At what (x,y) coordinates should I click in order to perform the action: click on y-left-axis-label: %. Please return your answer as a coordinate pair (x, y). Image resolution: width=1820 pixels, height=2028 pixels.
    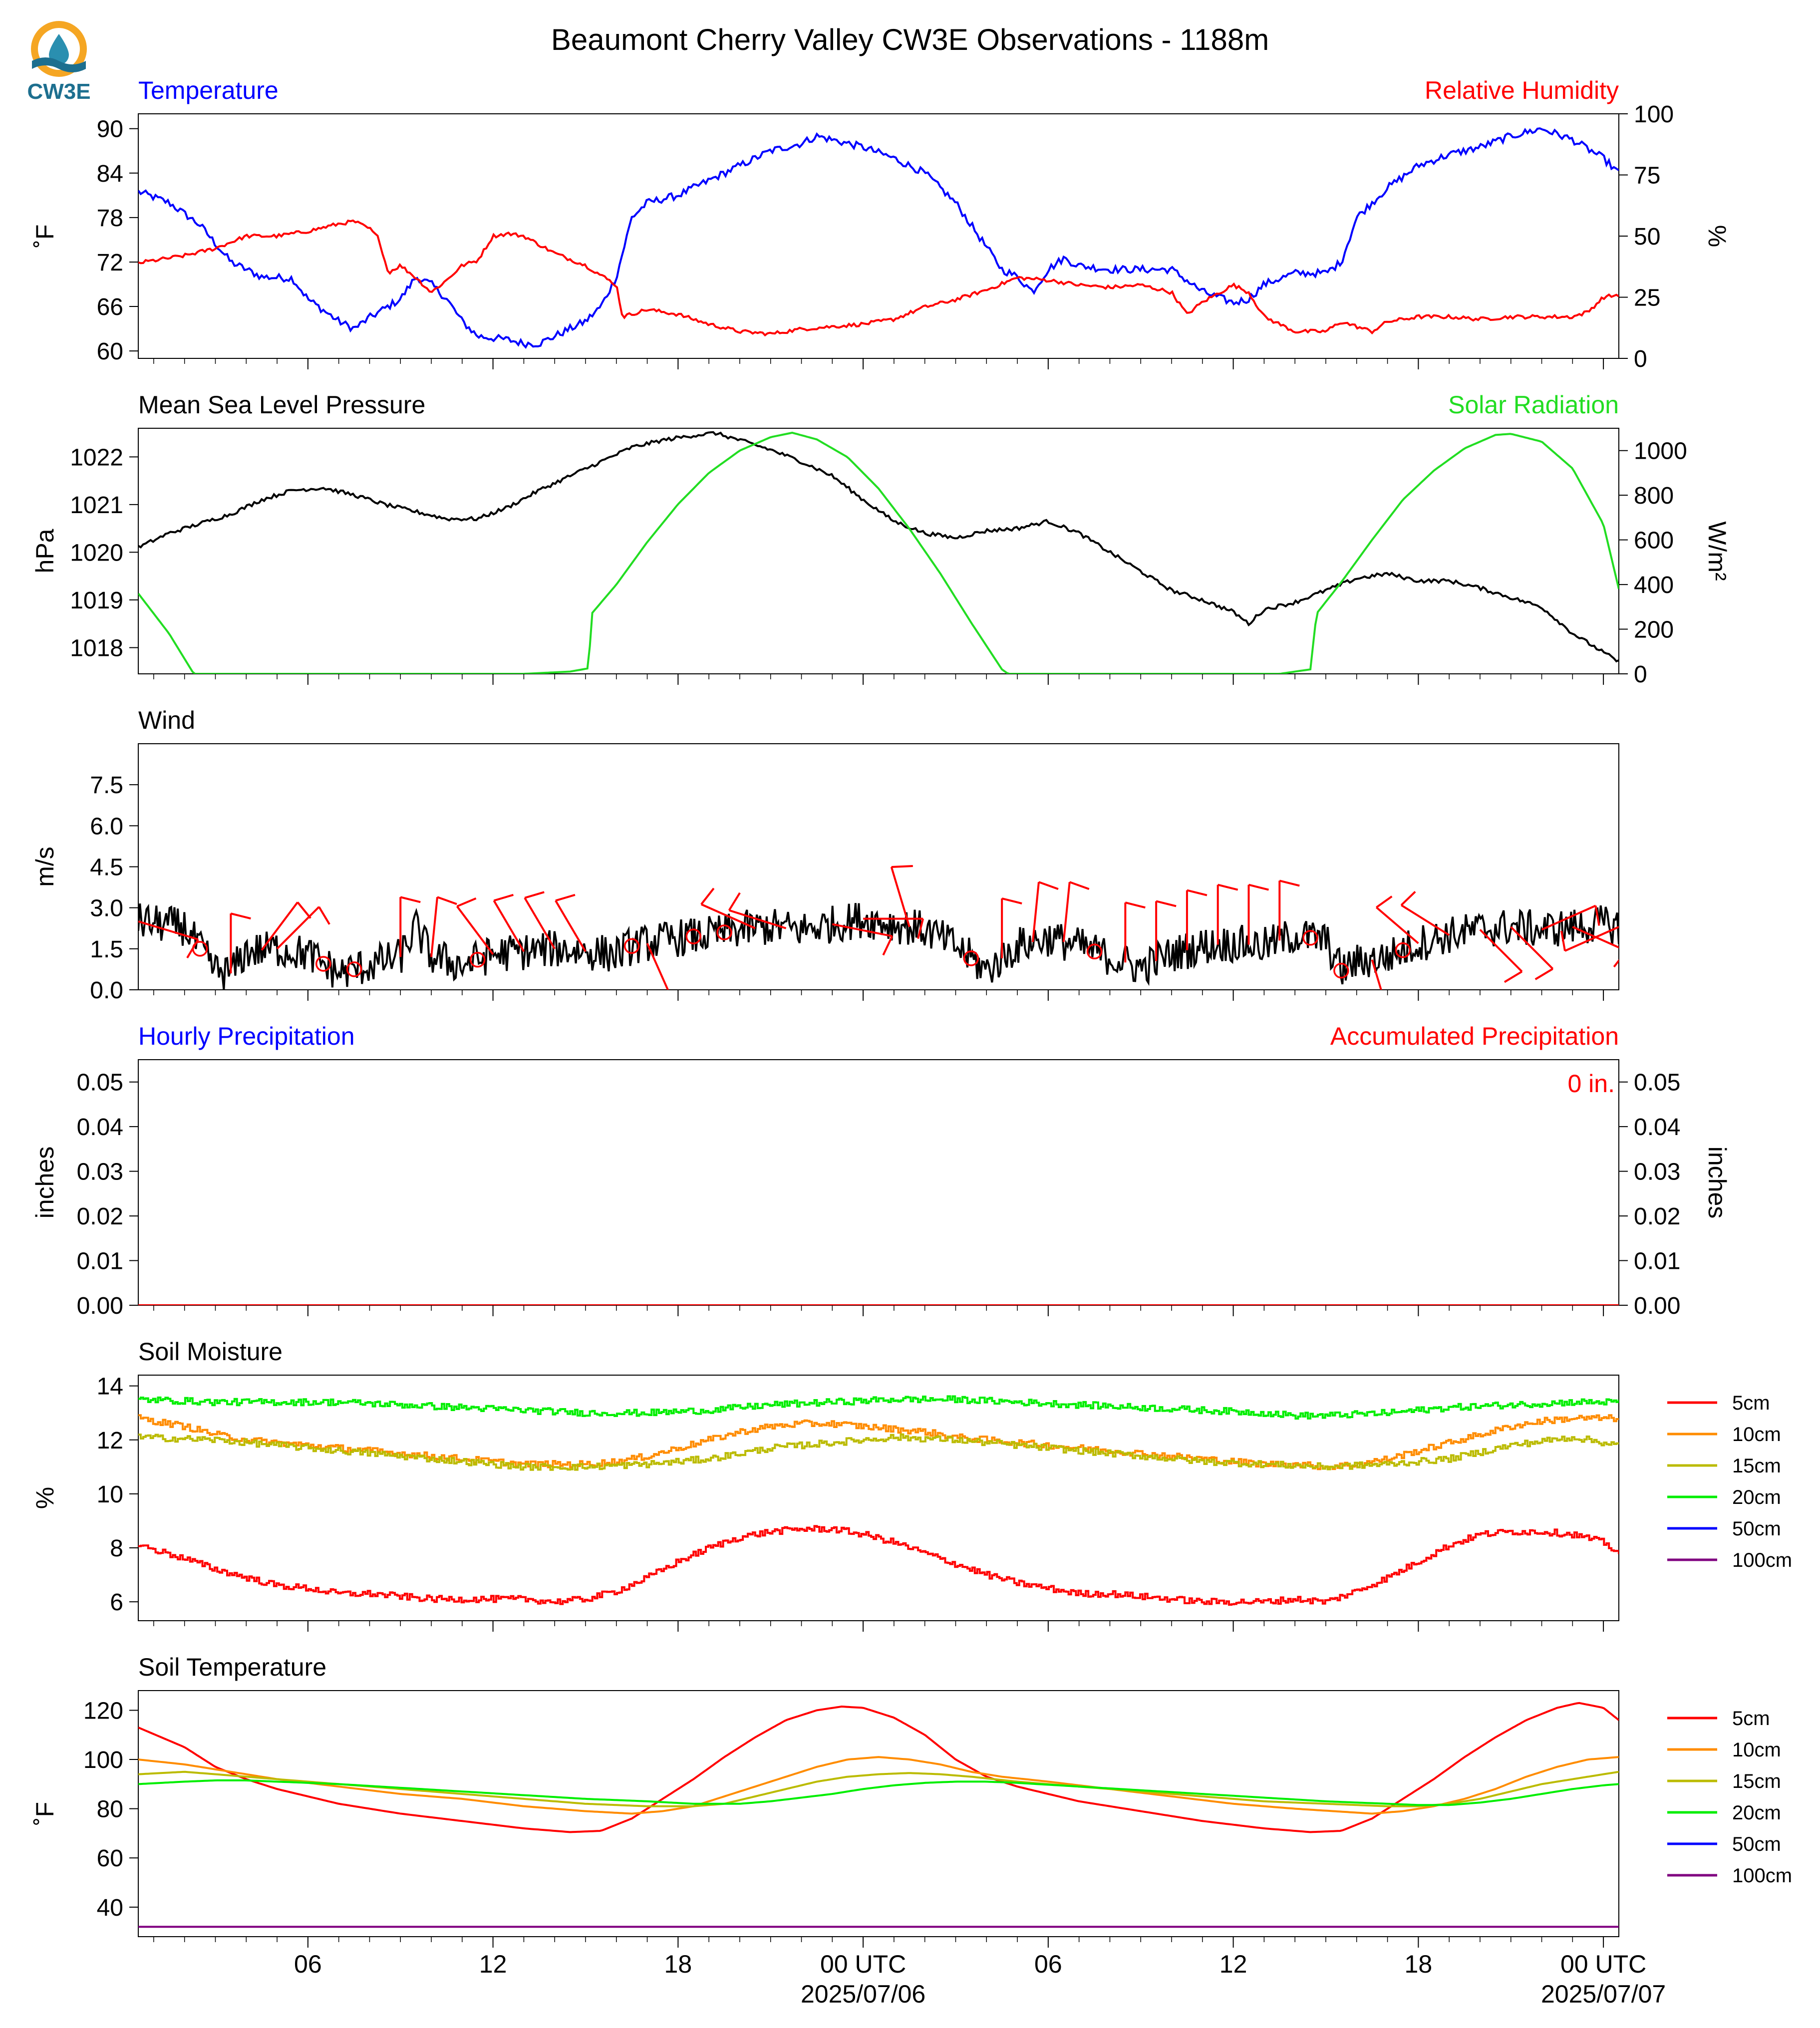
    Looking at the image, I should click on (45, 1498).